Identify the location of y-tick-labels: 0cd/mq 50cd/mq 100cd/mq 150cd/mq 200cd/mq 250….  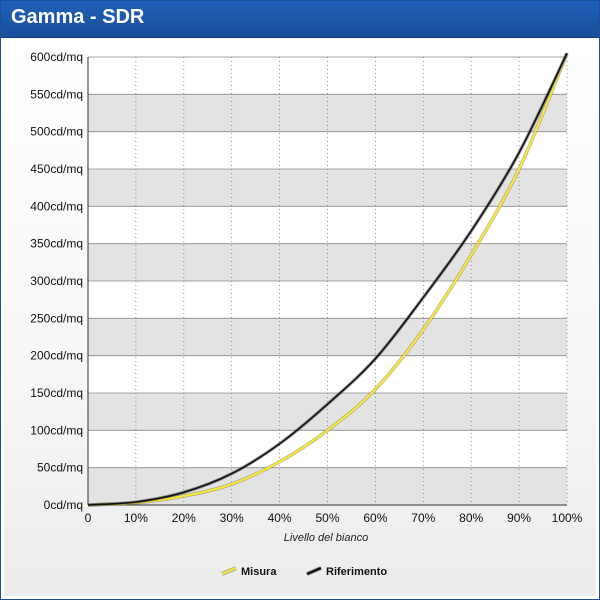
(56, 281).